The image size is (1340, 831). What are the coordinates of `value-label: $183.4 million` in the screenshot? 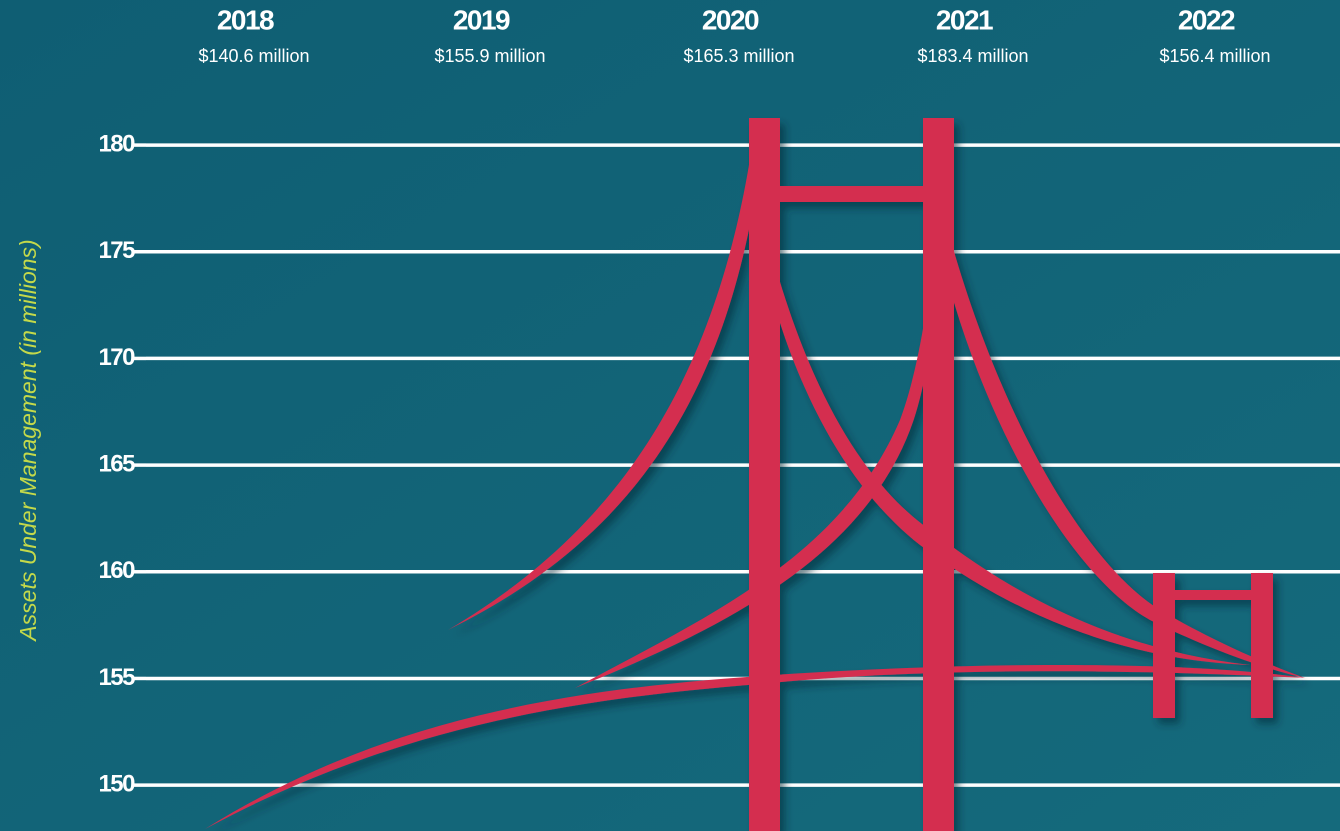 It's located at (972, 56).